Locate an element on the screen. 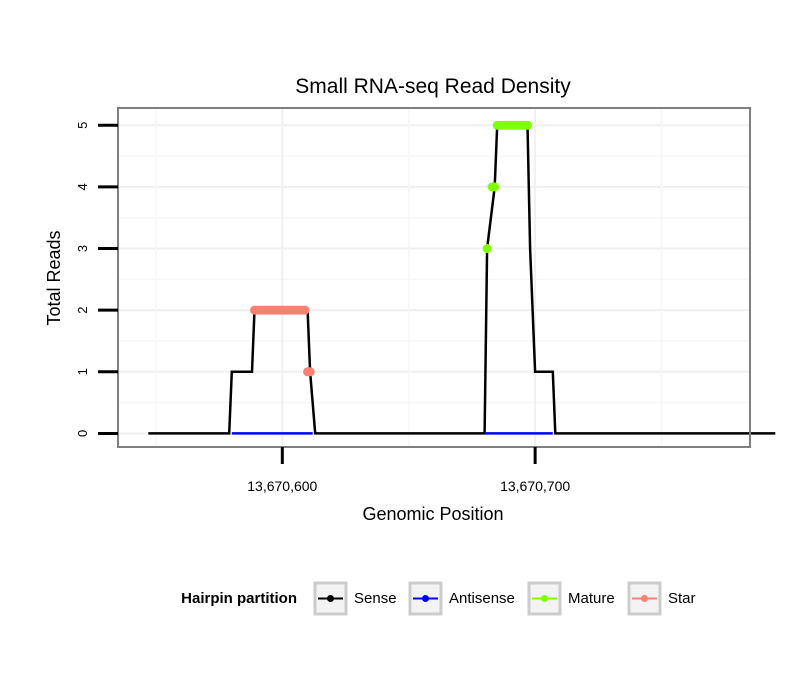 The image size is (810, 690). y-axis-label: Total Reads is located at coordinates (54, 277).